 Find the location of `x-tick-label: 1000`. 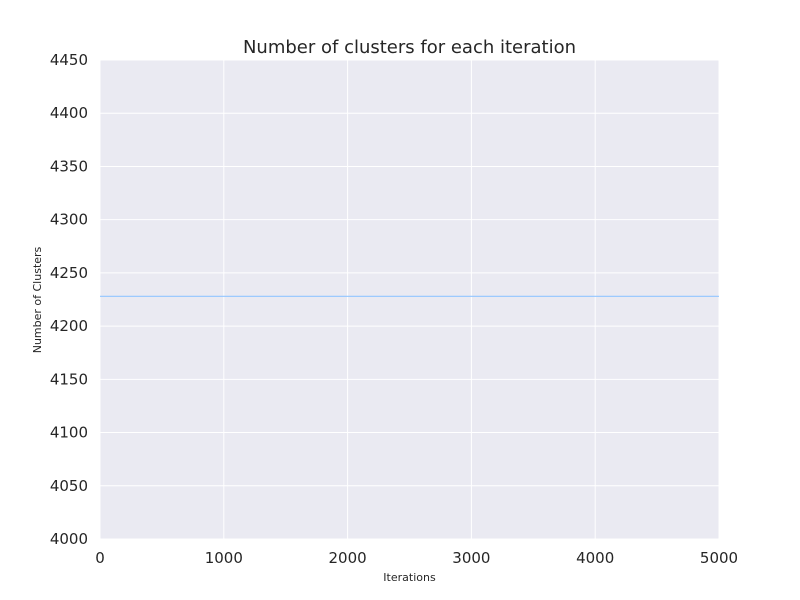

x-tick-label: 1000 is located at coordinates (224, 558).